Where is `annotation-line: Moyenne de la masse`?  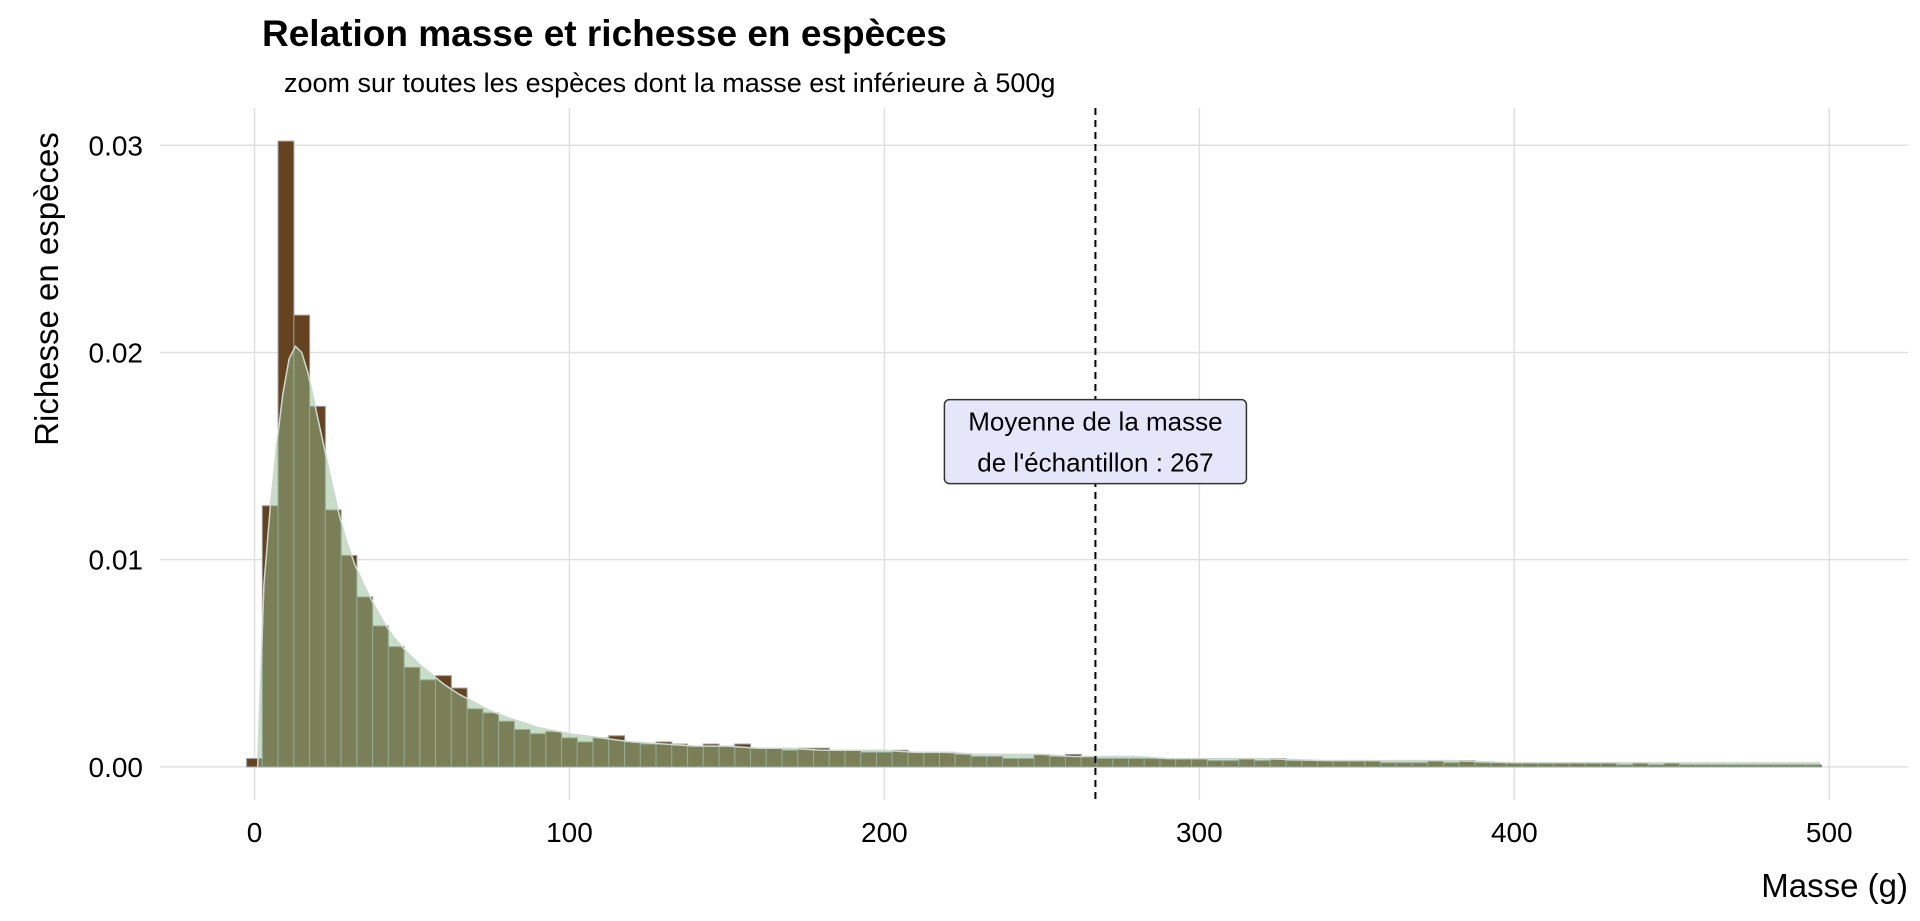 annotation-line: Moyenne de la masse is located at coordinates (1095, 422).